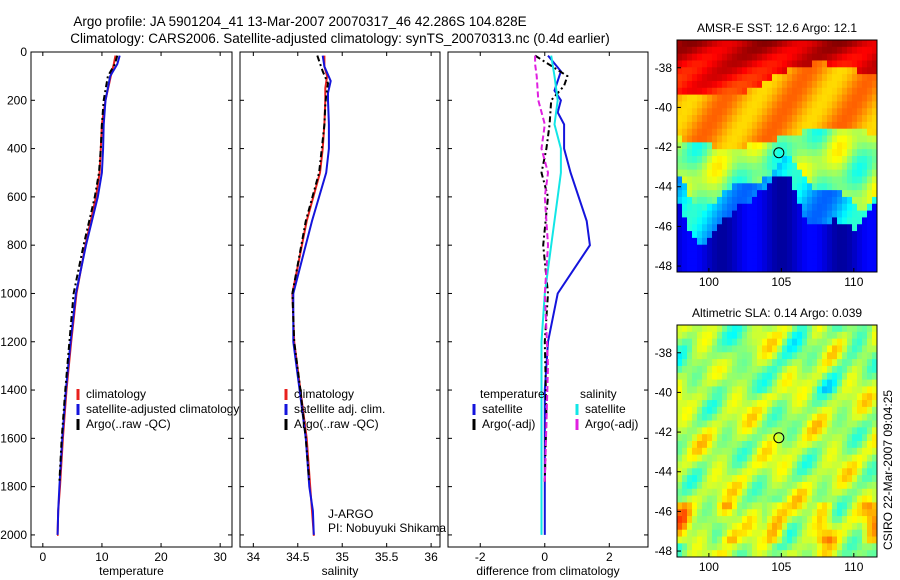  What do you see at coordinates (664, 511) in the screenshot?
I see `y-tick-label: -46` at bounding box center [664, 511].